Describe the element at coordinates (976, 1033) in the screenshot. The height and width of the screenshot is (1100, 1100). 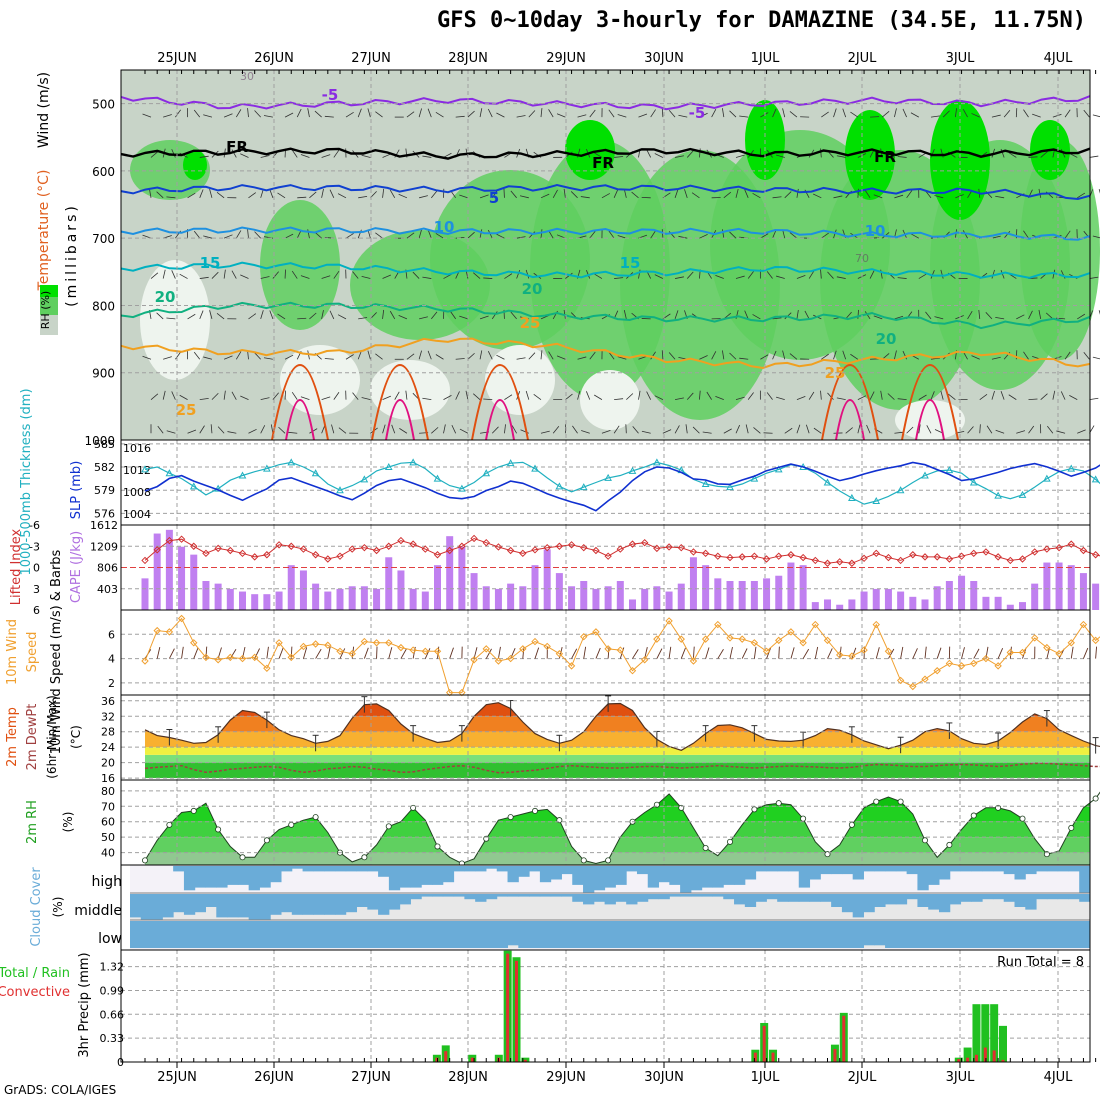
I see `precip-total-bar` at that location.